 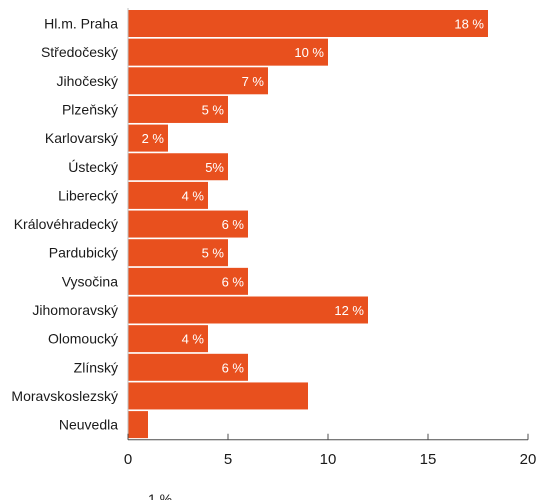 I want to click on x-tick-label: 10, so click(x=328, y=459).